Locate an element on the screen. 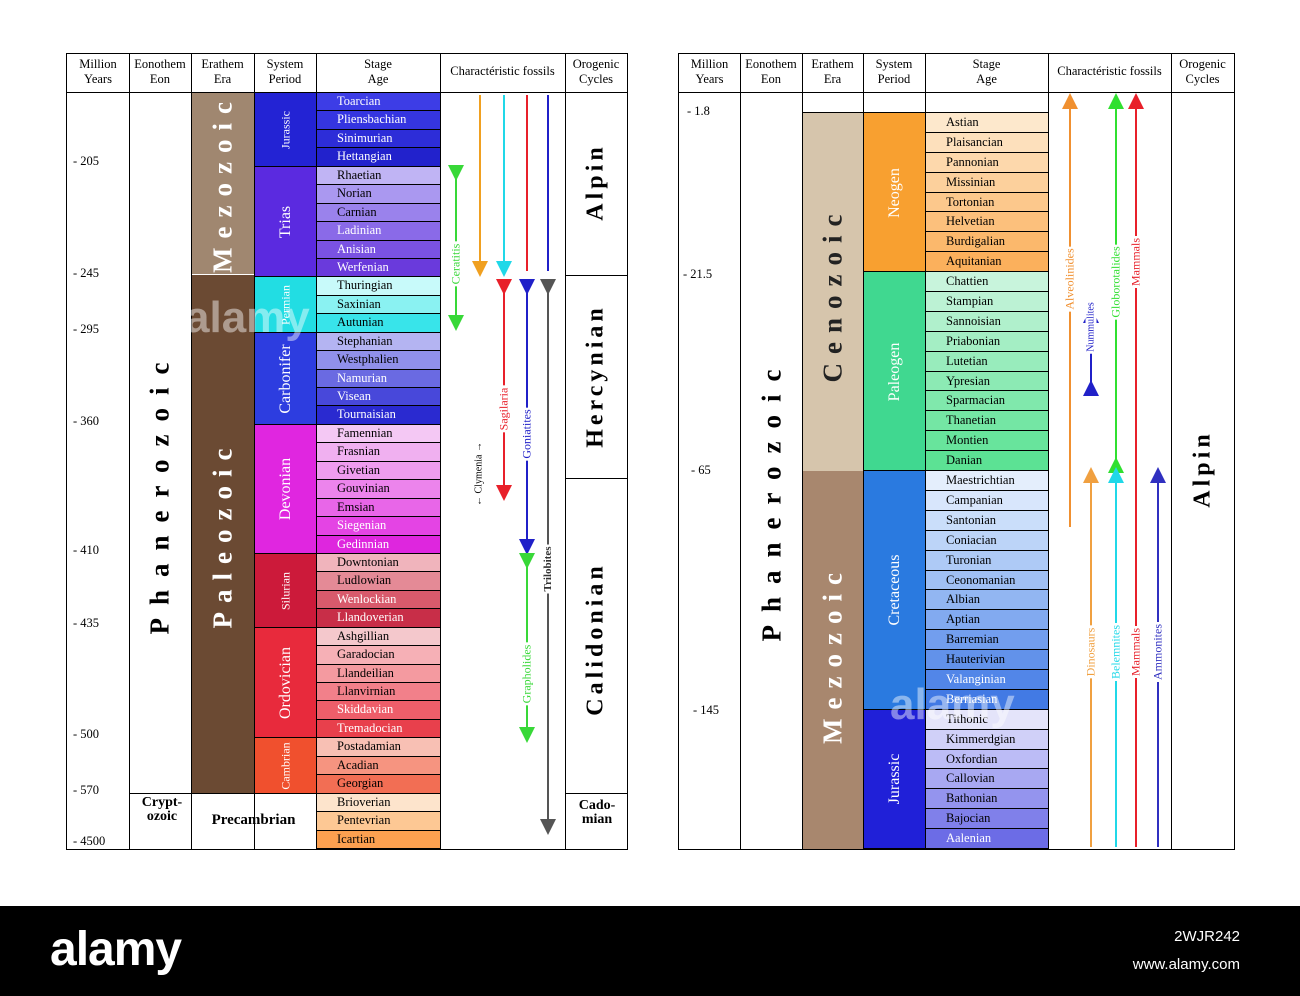  stage-row: Danian is located at coordinates (987, 461).